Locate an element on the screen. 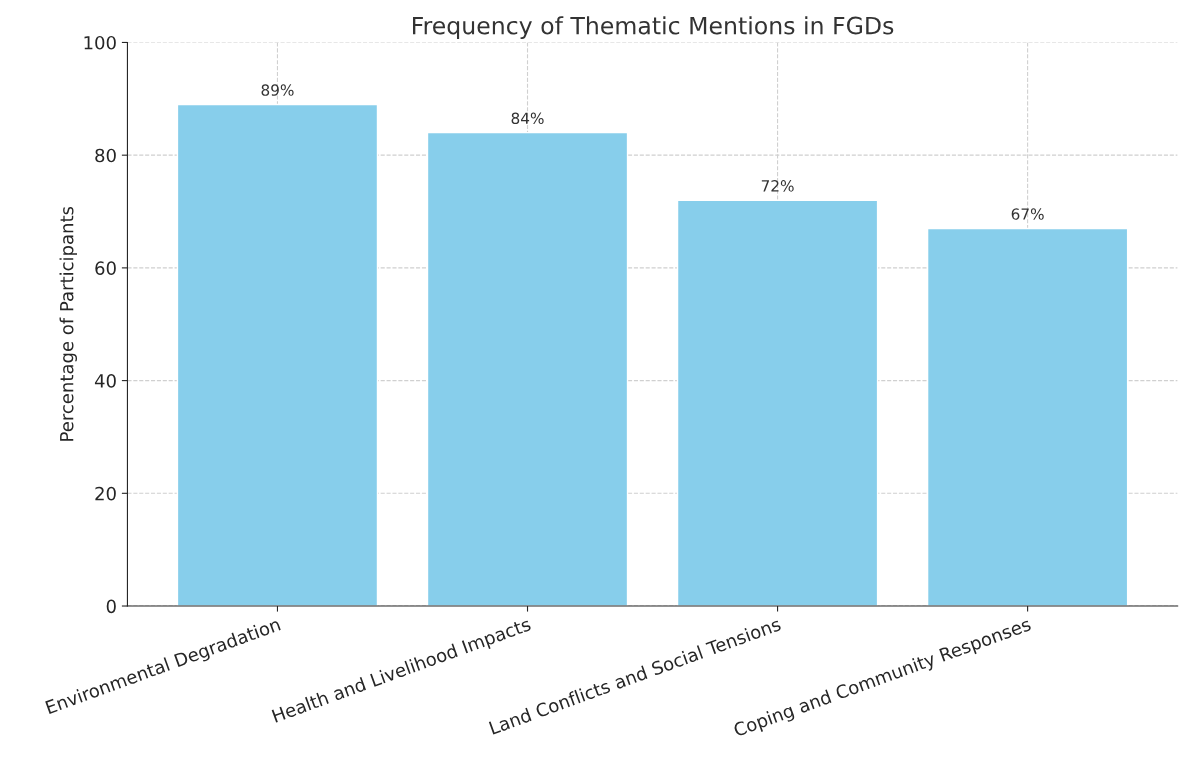 The image size is (1180, 772). data-label: 72% is located at coordinates (777, 186).